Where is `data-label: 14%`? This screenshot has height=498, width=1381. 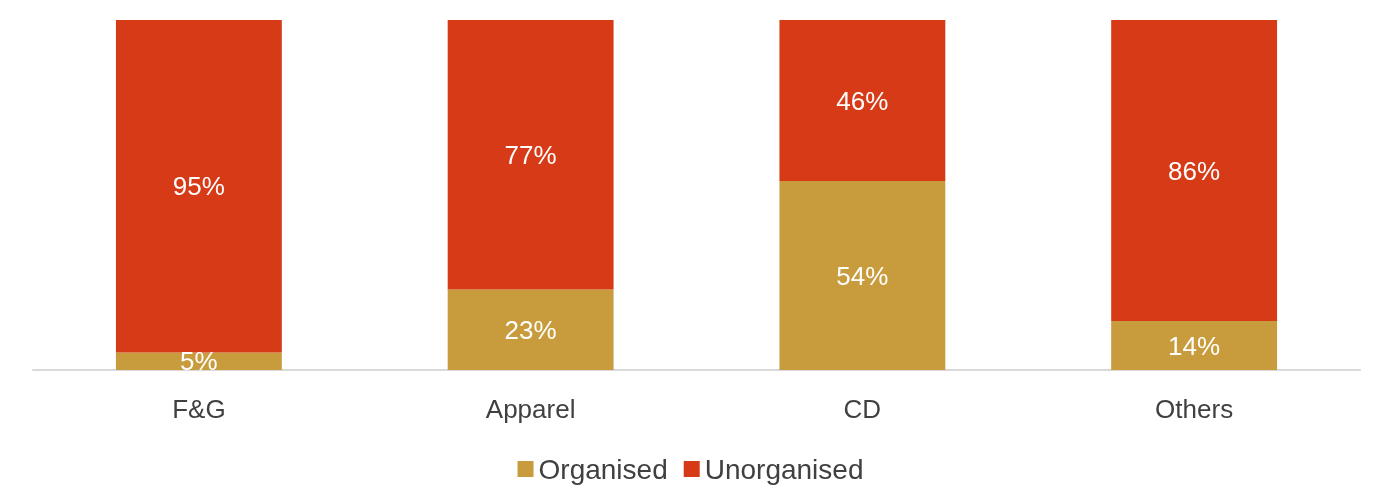 data-label: 14% is located at coordinates (1194, 345).